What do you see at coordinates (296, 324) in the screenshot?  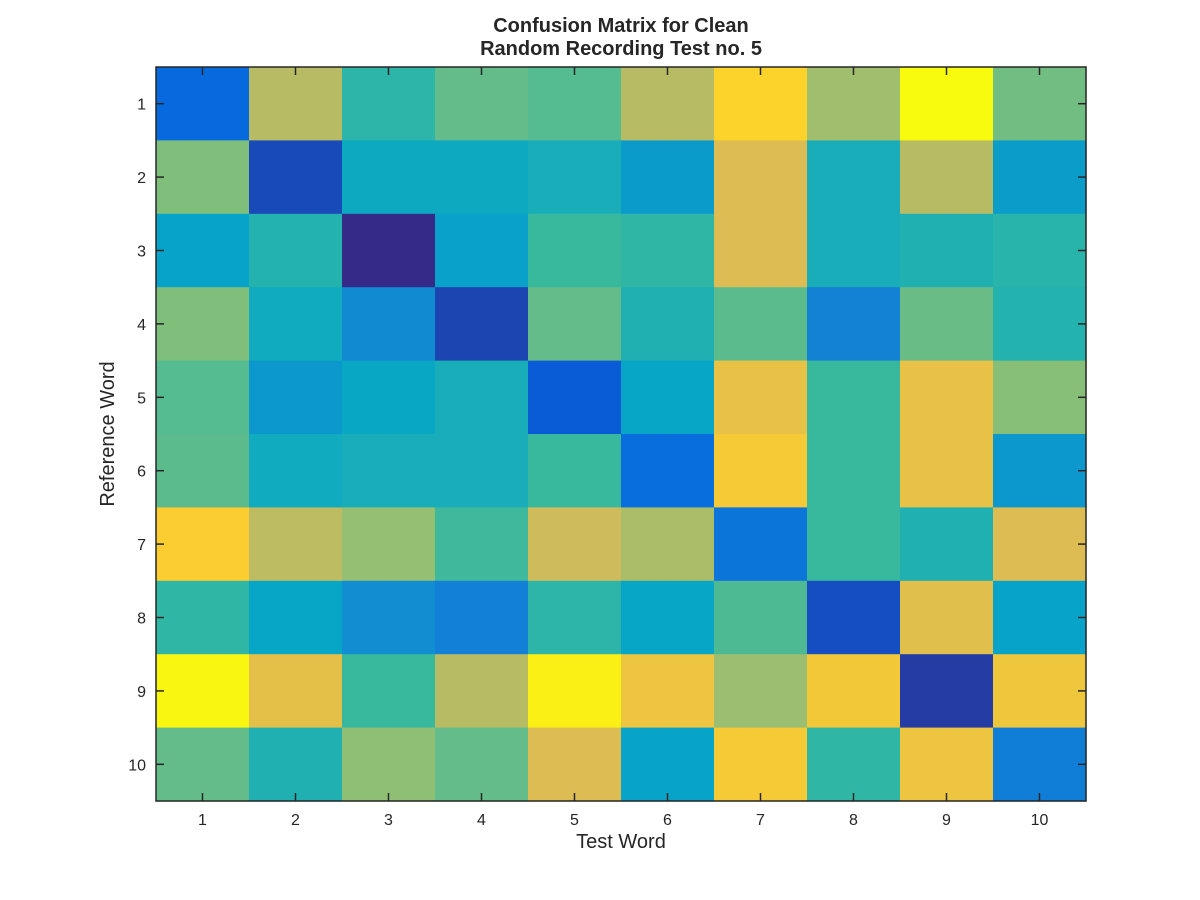 I see `heatmap-cell-r4-c2` at bounding box center [296, 324].